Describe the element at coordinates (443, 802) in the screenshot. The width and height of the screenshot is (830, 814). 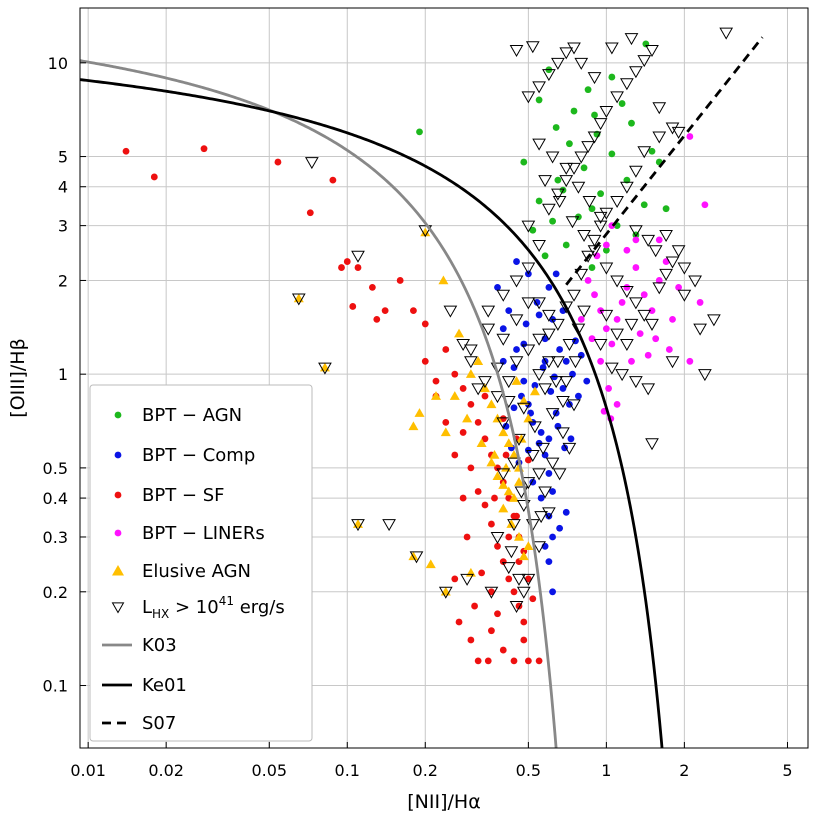
I see `x-axis-label: [NII]/Hα` at that location.